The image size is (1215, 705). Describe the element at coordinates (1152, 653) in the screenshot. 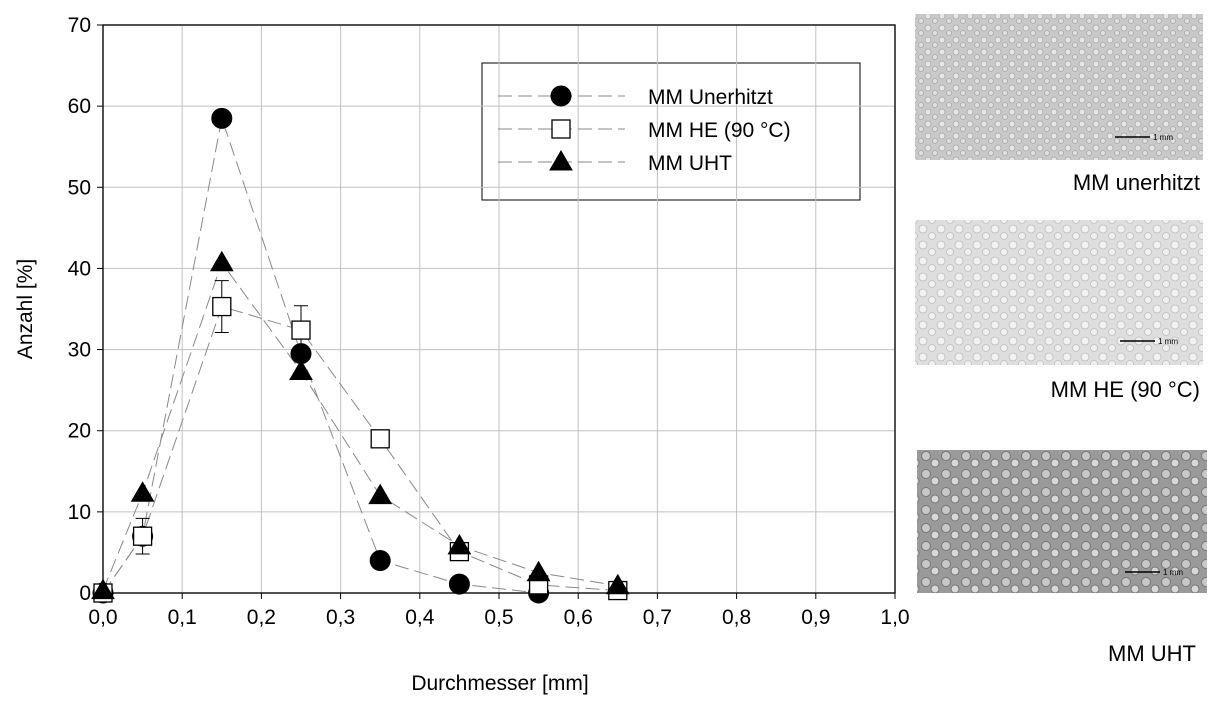

I see `image-caption: MM UHT` at that location.